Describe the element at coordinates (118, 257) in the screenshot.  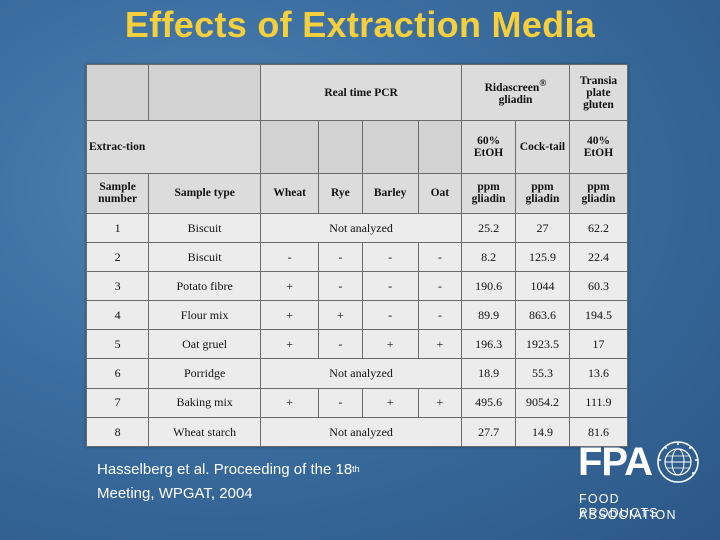
I see `sample-number: 2` at that location.